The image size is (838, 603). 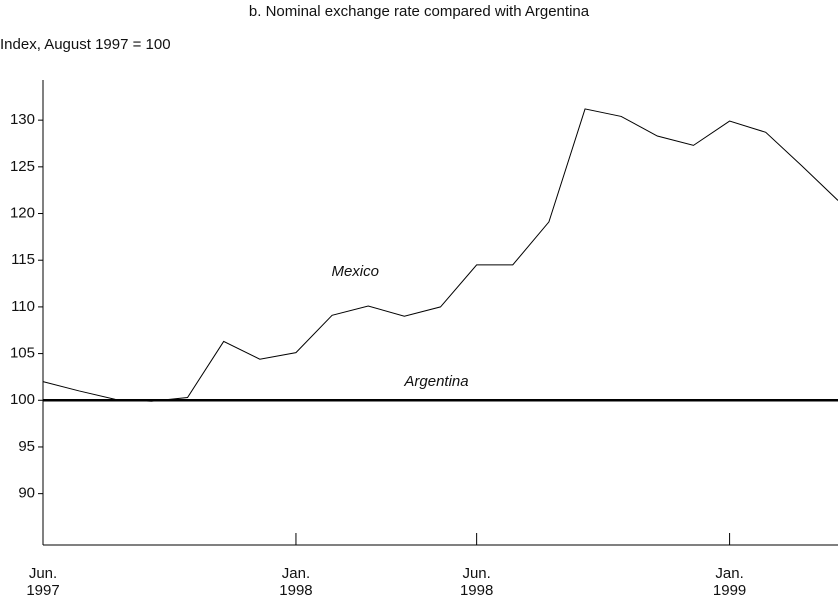 What do you see at coordinates (476, 582) in the screenshot?
I see `x-tick-label: Jun. 1998` at bounding box center [476, 582].